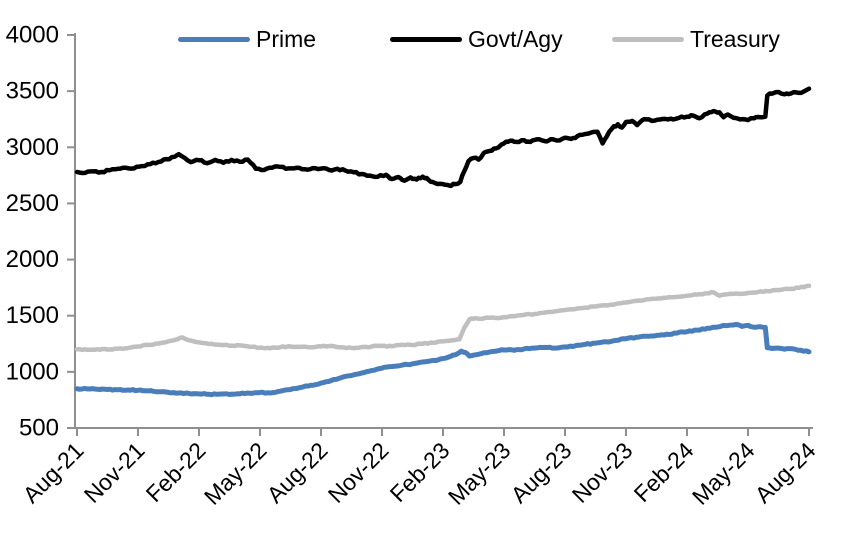 Image resolution: width=852 pixels, height=538 pixels. What do you see at coordinates (479, 473) in the screenshot?
I see `x-tick-label: May-23` at bounding box center [479, 473].